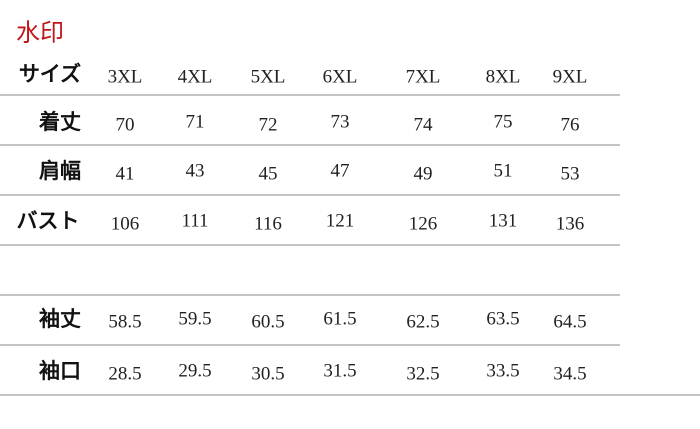  Describe the element at coordinates (60, 319) in the screenshot. I see `row-label: 袖丈` at that location.